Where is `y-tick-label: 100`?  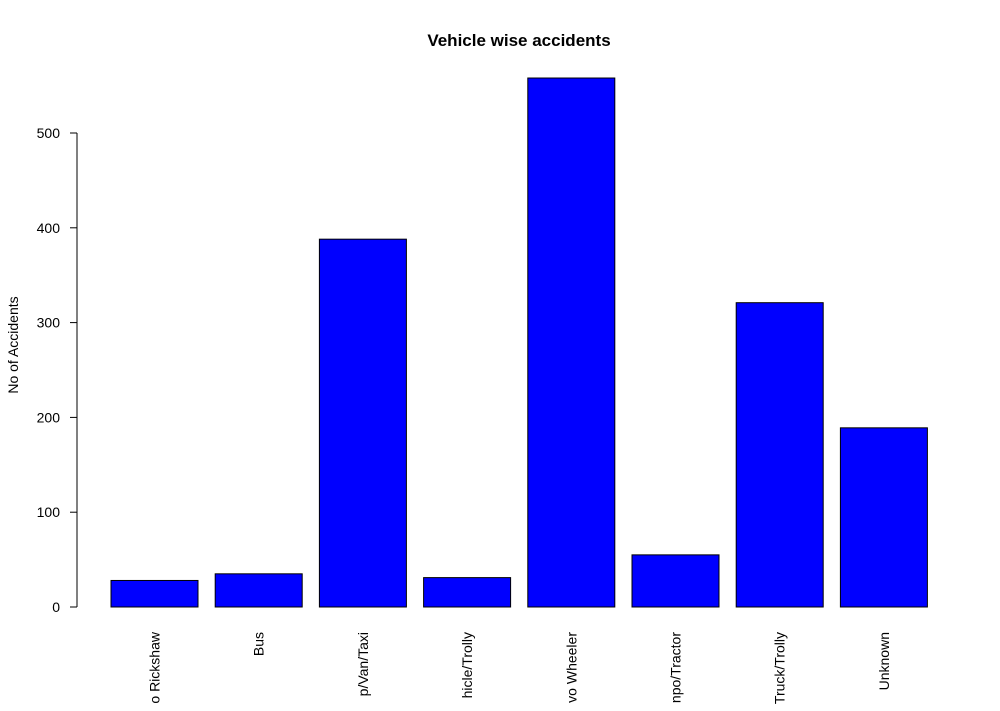
y-tick-label: 100 is located at coordinates (49, 512).